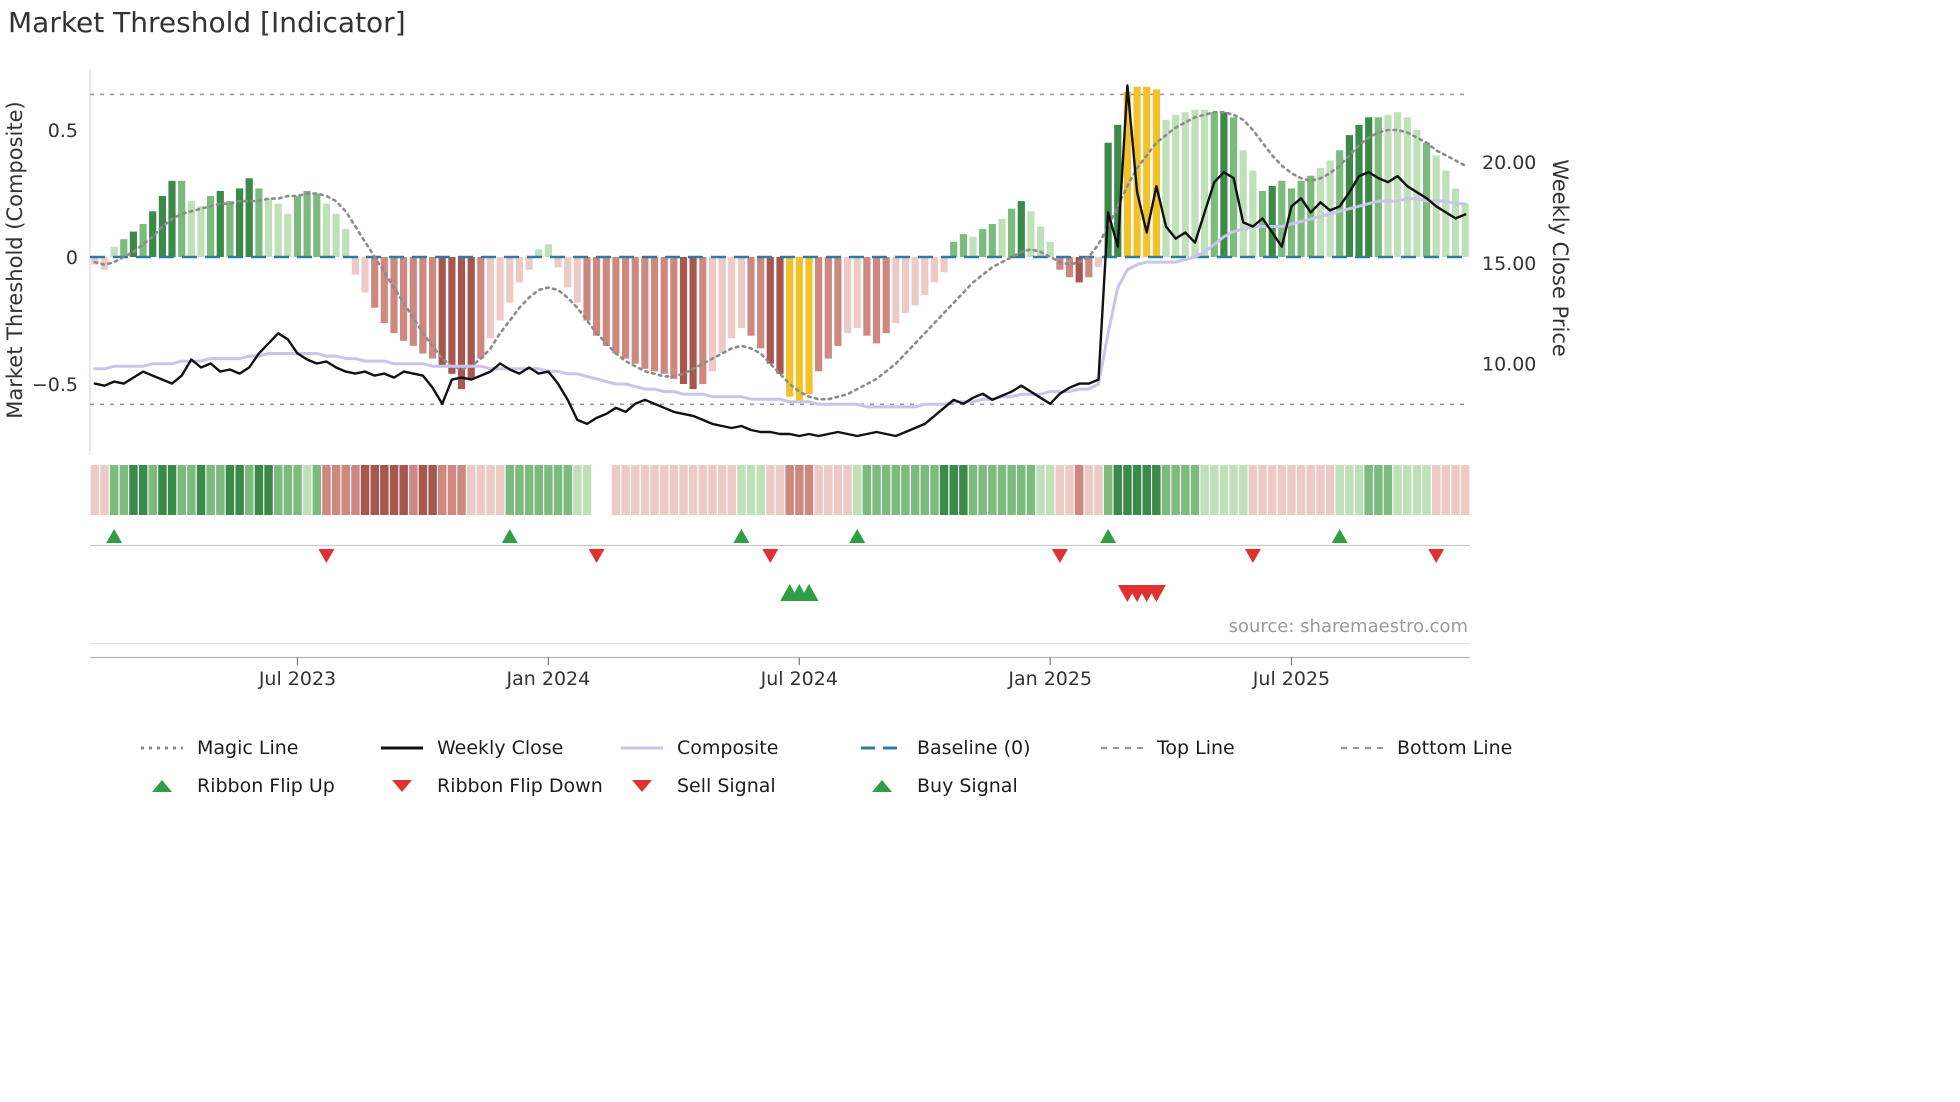  What do you see at coordinates (15, 260) in the screenshot?
I see `left-axis-title: Market Threshold (Composite)` at bounding box center [15, 260].